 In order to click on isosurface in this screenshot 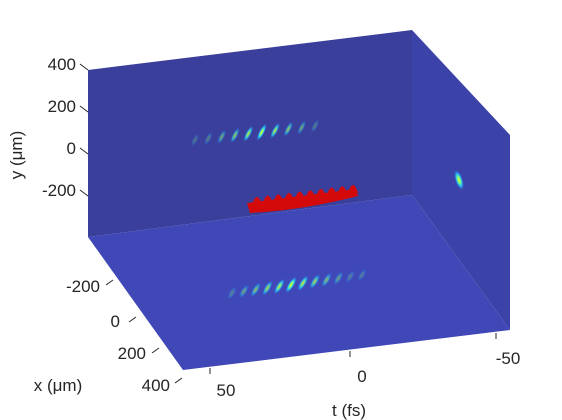, I will do `click(302, 199)`.